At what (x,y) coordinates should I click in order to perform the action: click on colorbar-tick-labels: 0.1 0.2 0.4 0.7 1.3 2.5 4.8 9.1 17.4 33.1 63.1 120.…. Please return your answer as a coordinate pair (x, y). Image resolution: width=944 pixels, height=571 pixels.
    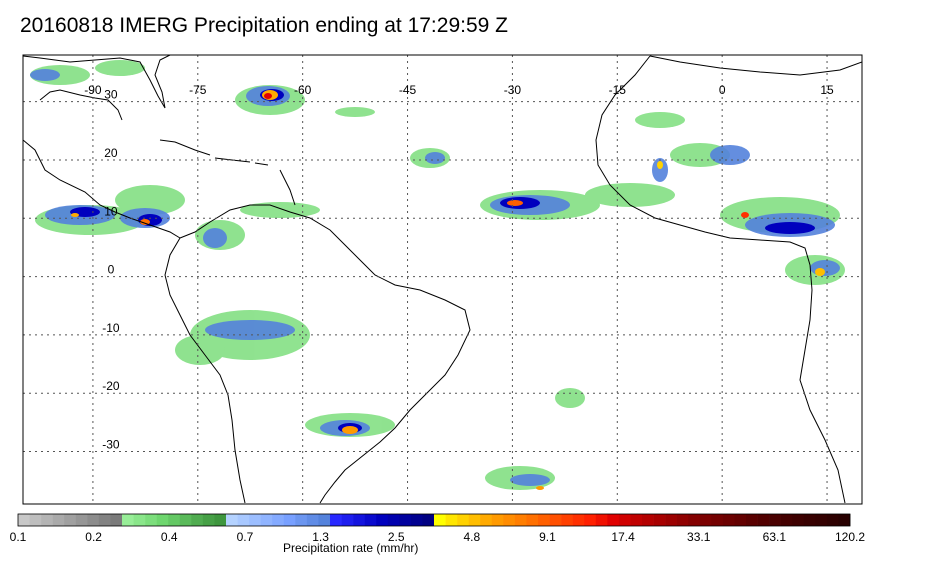
    Looking at the image, I should click on (438, 537).